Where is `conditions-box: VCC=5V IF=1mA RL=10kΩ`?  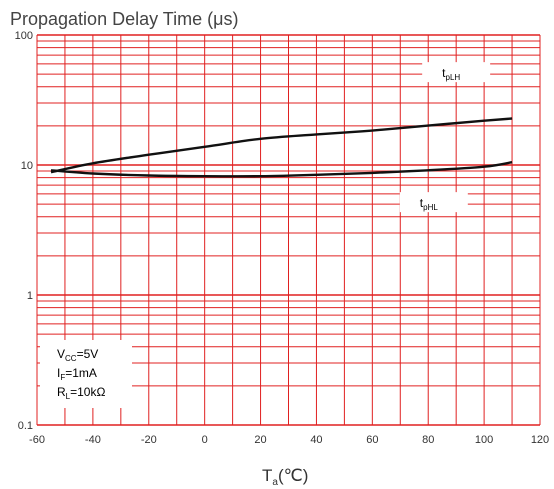
conditions-box: VCC=5V IF=1mA RL=10kΩ is located at coordinates (86, 374).